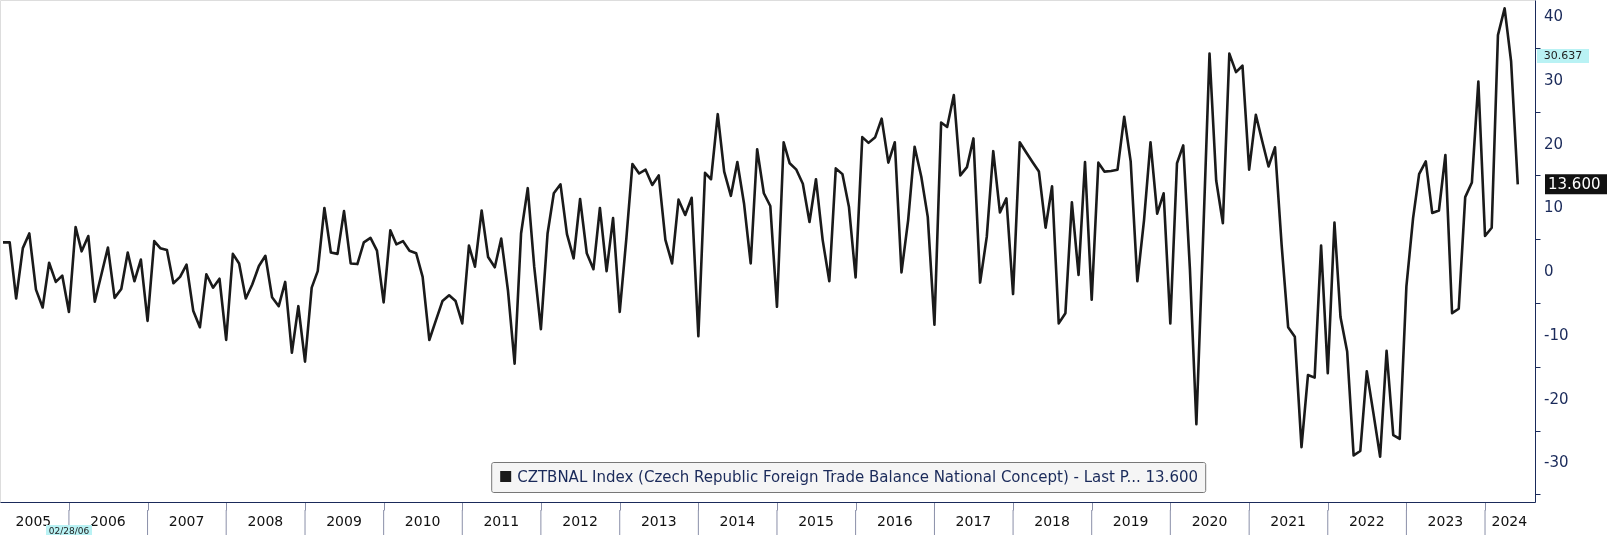 The image size is (1608, 535). What do you see at coordinates (1209, 521) in the screenshot?
I see `x-tick-label: 2020` at bounding box center [1209, 521].